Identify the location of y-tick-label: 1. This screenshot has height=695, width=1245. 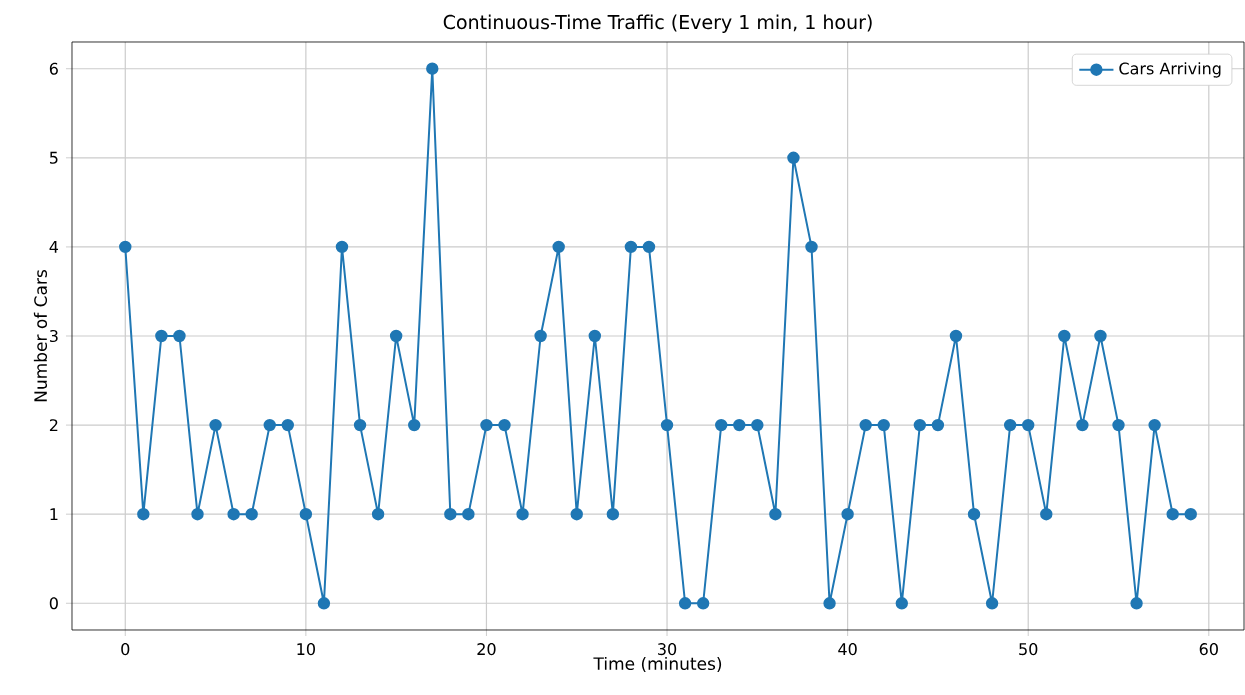
(54, 514).